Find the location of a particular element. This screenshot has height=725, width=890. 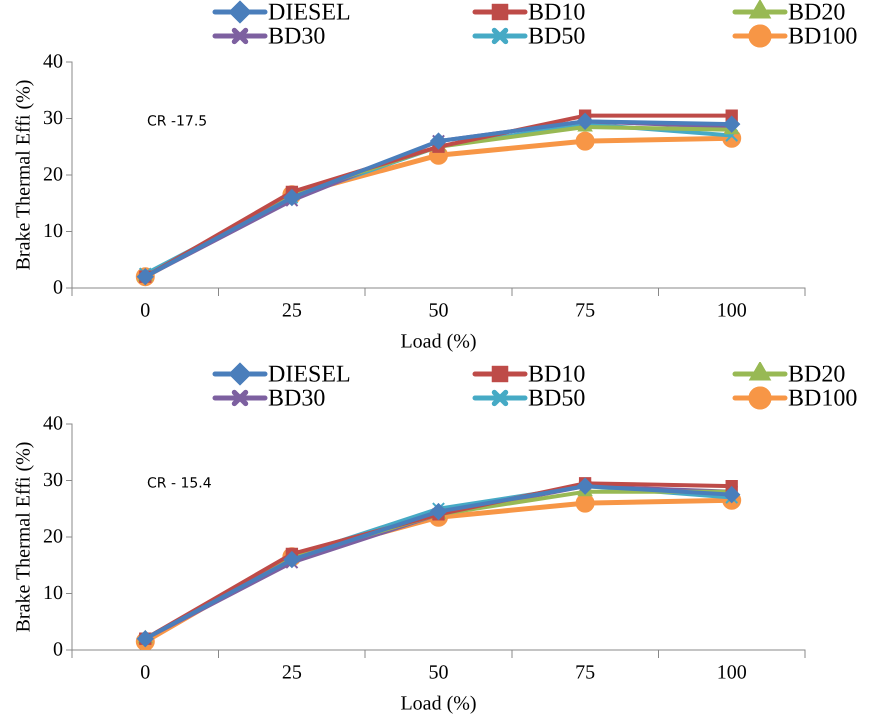

annotation: CR - 15.4 is located at coordinates (179, 484).